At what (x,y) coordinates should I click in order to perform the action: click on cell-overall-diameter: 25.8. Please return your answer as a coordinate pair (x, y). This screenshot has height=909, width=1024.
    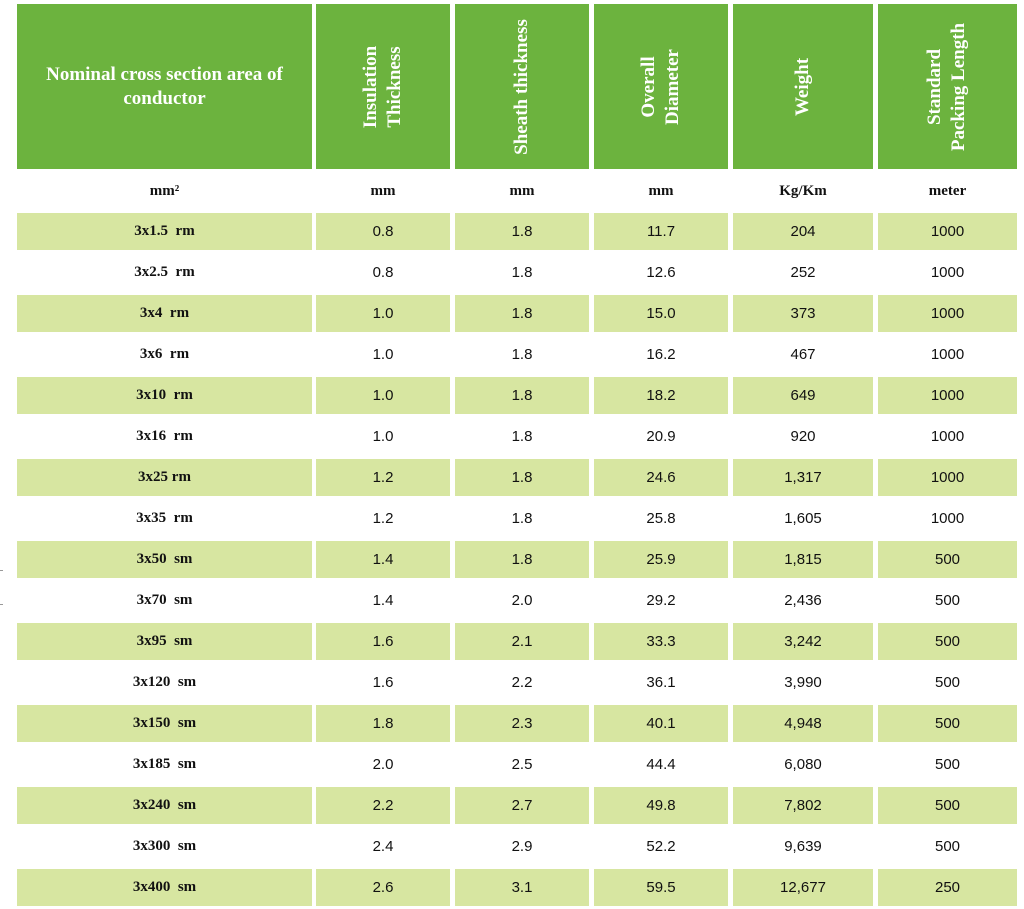
    Looking at the image, I should click on (661, 518).